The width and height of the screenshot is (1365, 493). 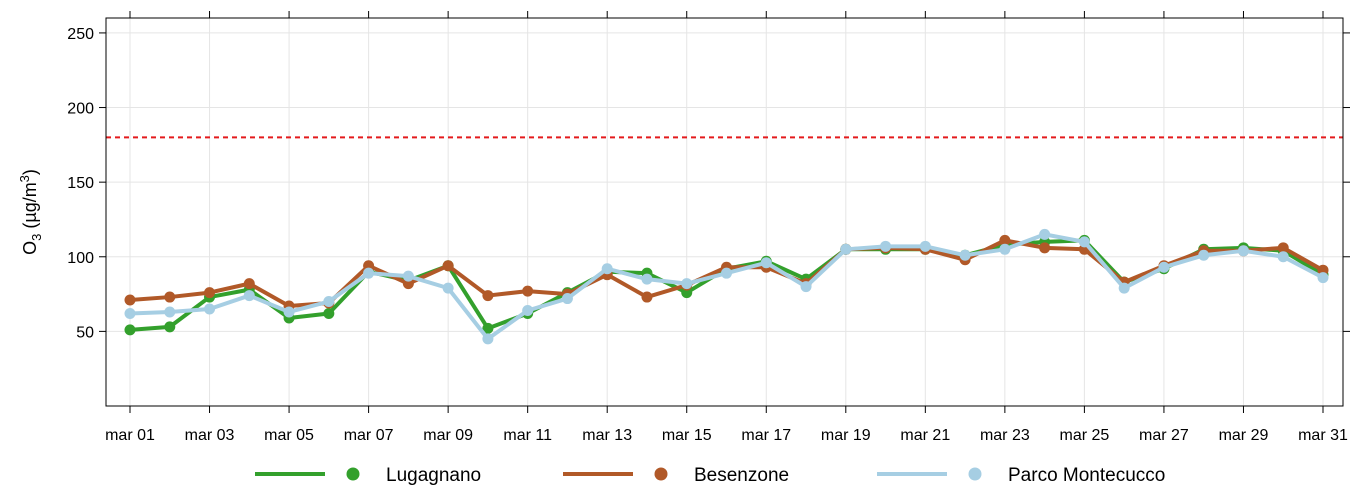 What do you see at coordinates (80, 109) in the screenshot?
I see `y-tick-label: 200` at bounding box center [80, 109].